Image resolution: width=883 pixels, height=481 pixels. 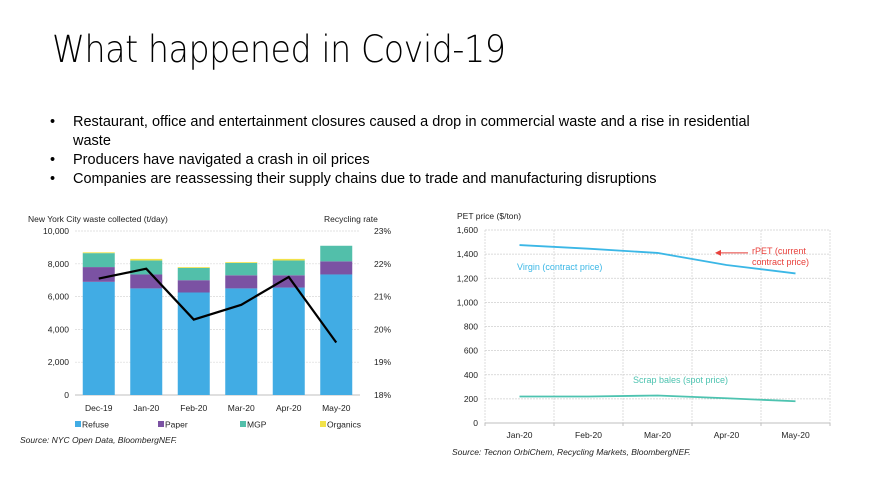 I want to click on y-tick-label: 4,000, so click(x=59, y=329).